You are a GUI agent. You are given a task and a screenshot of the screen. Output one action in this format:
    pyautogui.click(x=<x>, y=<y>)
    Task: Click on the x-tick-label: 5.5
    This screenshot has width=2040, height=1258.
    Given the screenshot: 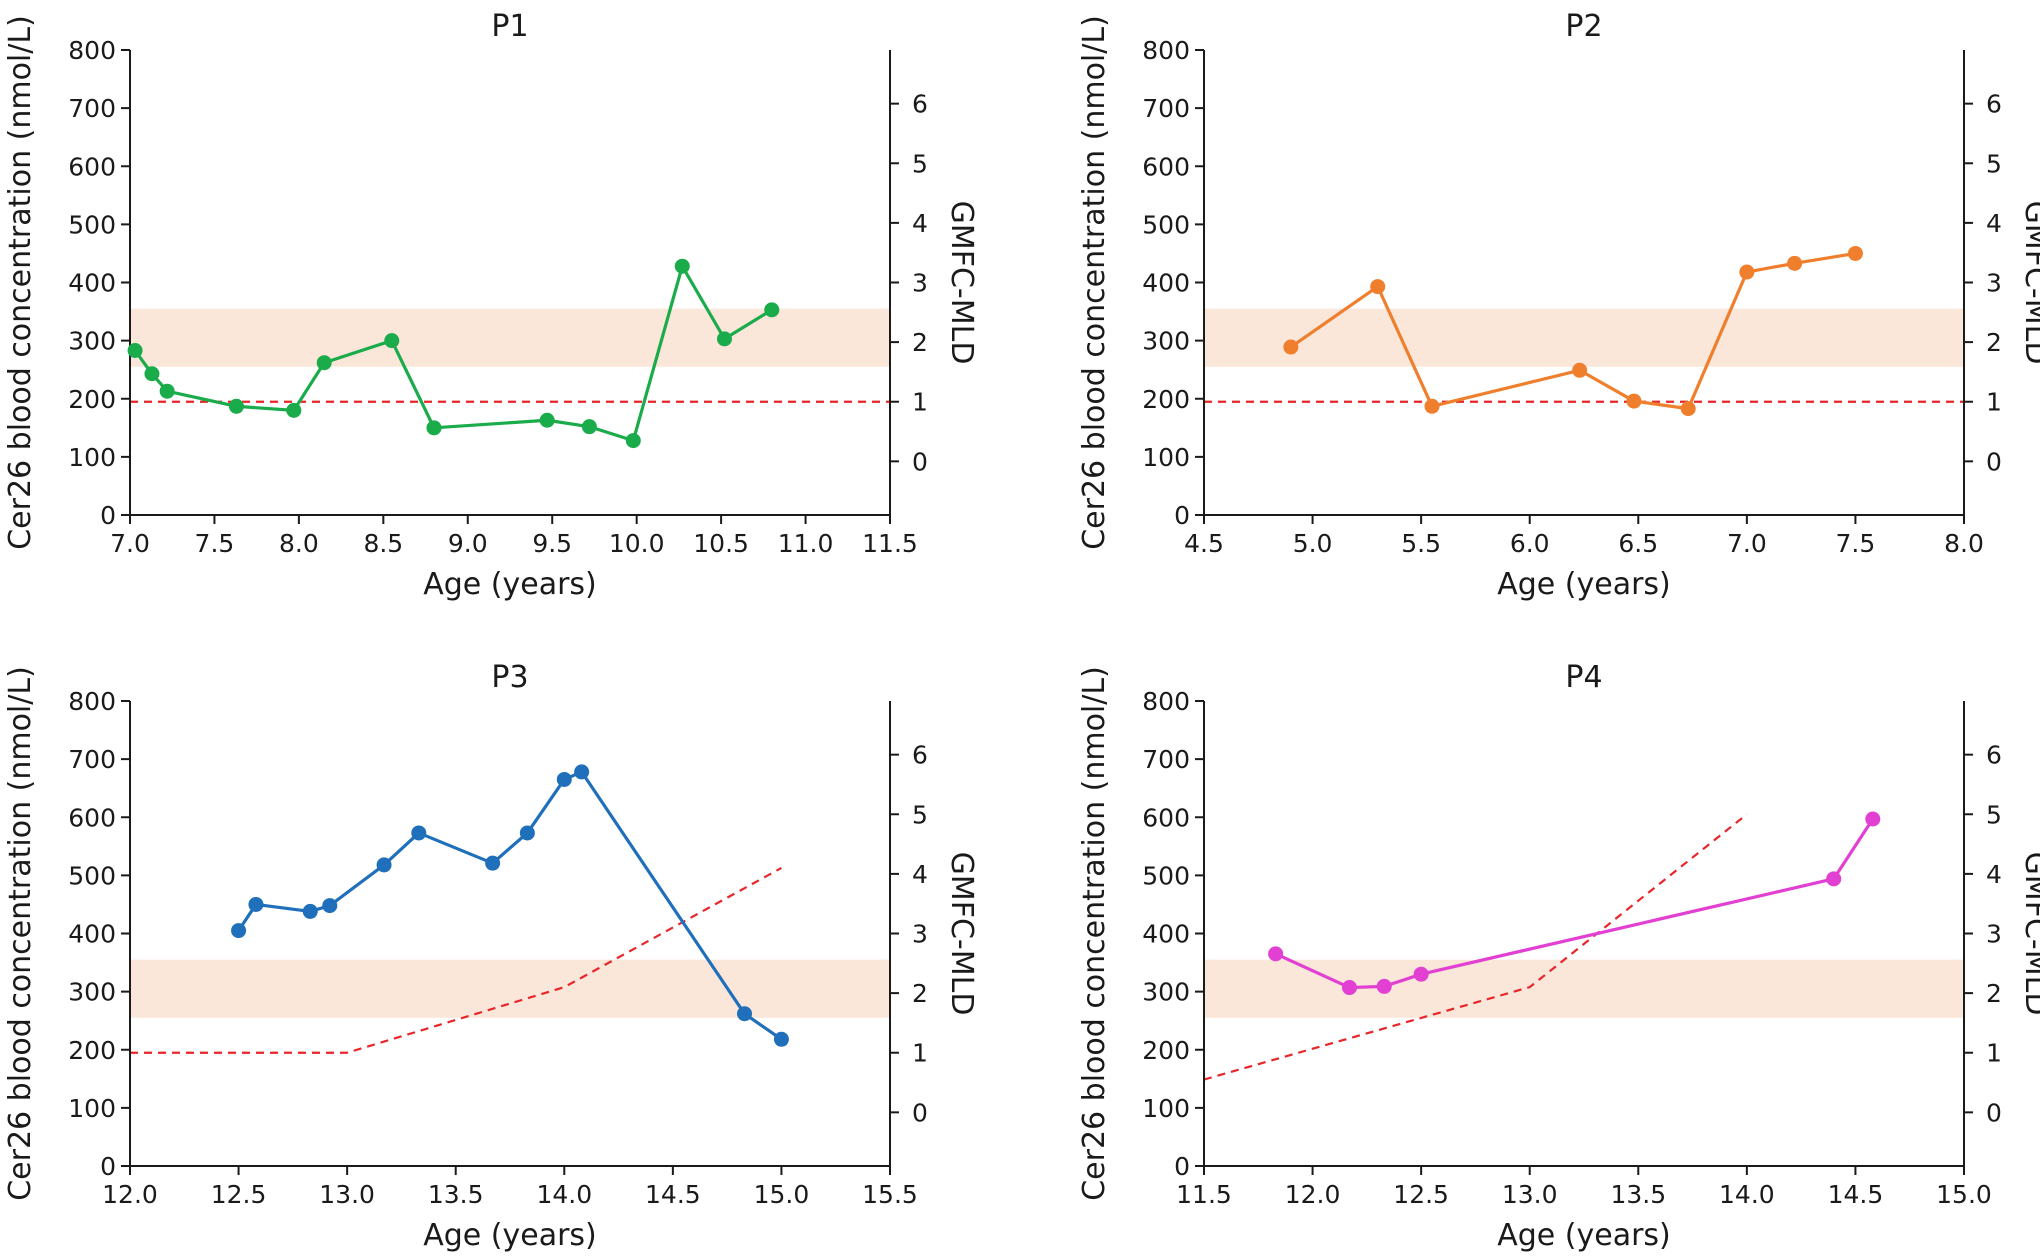 What is the action you would take?
    pyautogui.click(x=1421, y=543)
    